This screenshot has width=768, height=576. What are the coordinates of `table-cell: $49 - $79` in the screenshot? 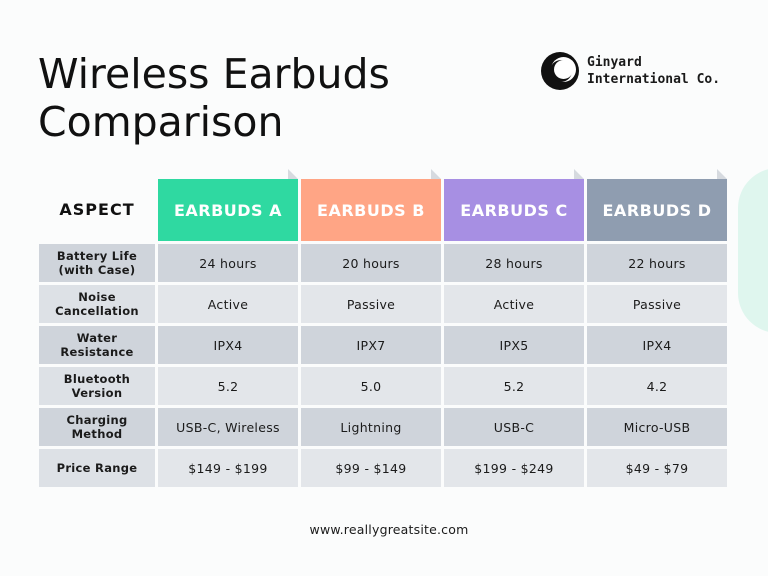 It's located at (657, 468).